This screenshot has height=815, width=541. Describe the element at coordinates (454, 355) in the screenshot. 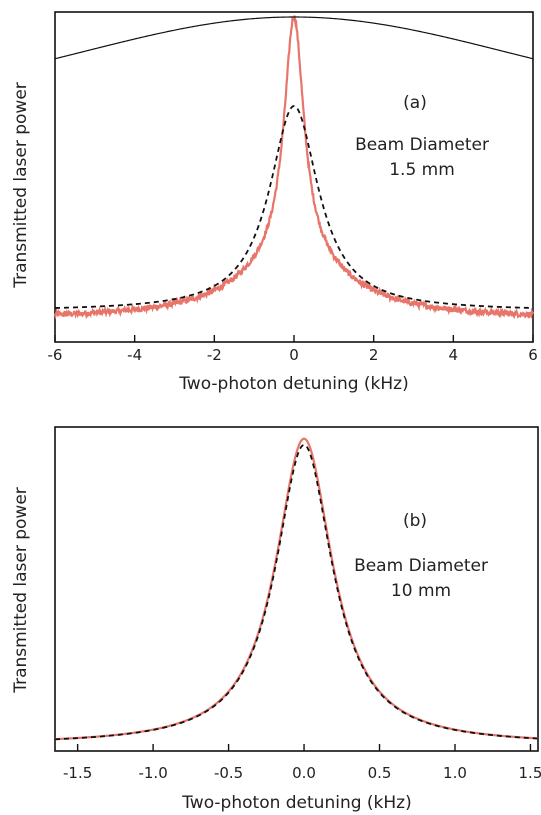

I see `panel-a-x-tick-label: 4` at that location.